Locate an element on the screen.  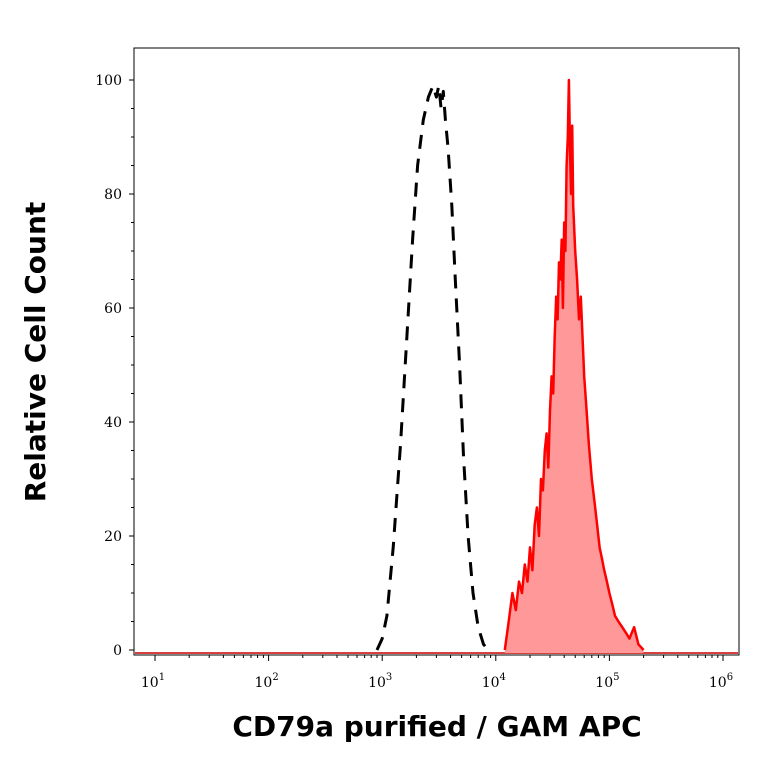
x-axis-ticks: 10¹ 10² 10³ 10⁴ 10⁵ 10⁶ is located at coordinates (437, 673).